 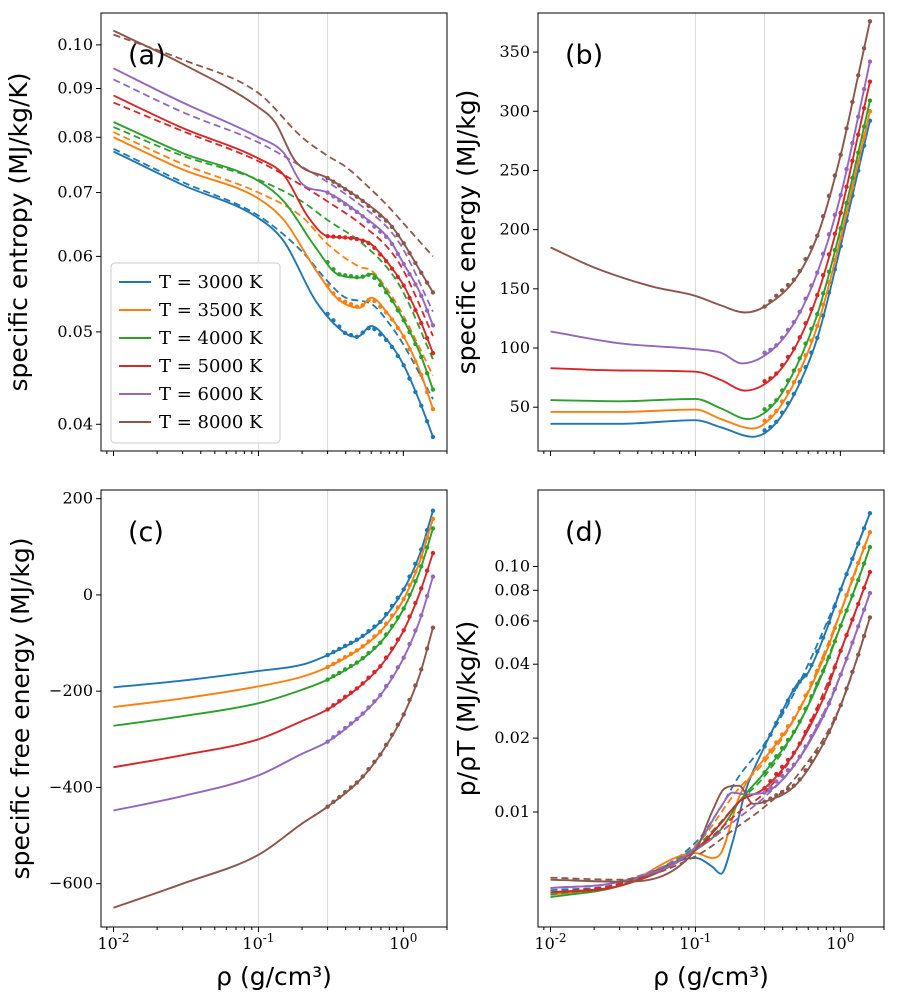 What do you see at coordinates (512, 811) in the screenshot?
I see `y-tick-label: 0.01` at bounding box center [512, 811].